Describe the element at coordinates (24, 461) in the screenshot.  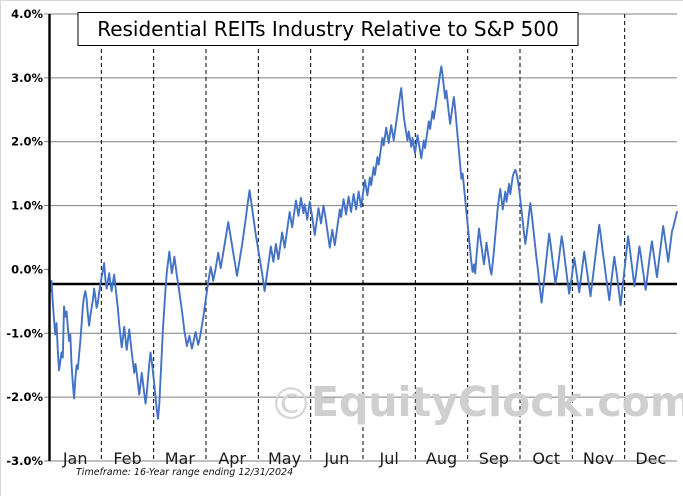
I see `y-axis-tick-label: -3.0%` at that location.